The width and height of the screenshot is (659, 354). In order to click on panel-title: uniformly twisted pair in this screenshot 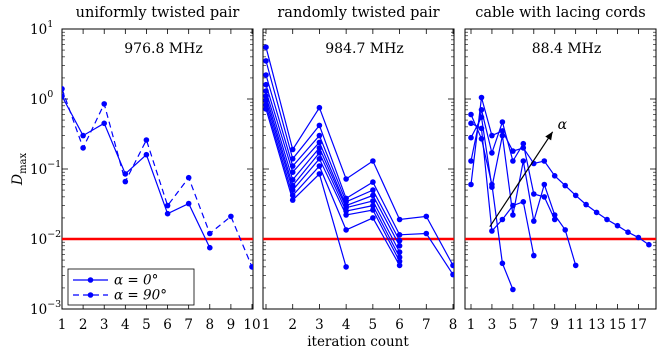, I will do `click(158, 13)`.